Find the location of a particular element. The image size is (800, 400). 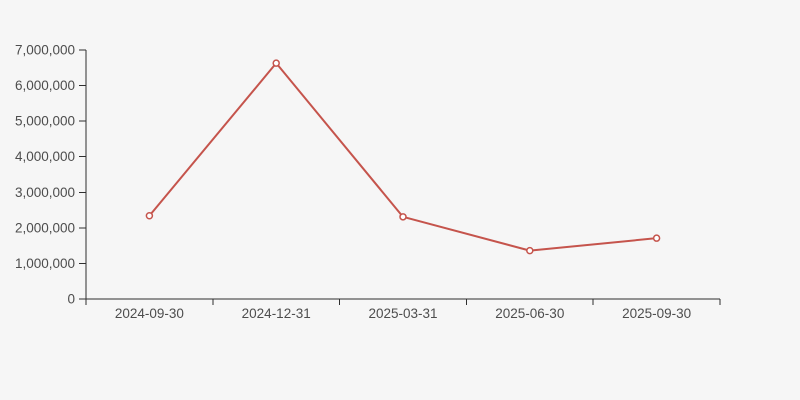

y-axis-tick-label: 0 is located at coordinates (71, 299).